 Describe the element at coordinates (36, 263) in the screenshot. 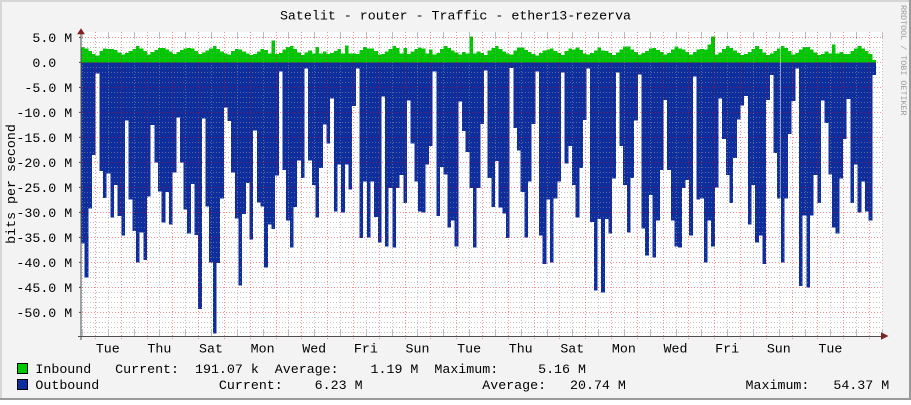

I see `svg-text: -40.0` at that location.